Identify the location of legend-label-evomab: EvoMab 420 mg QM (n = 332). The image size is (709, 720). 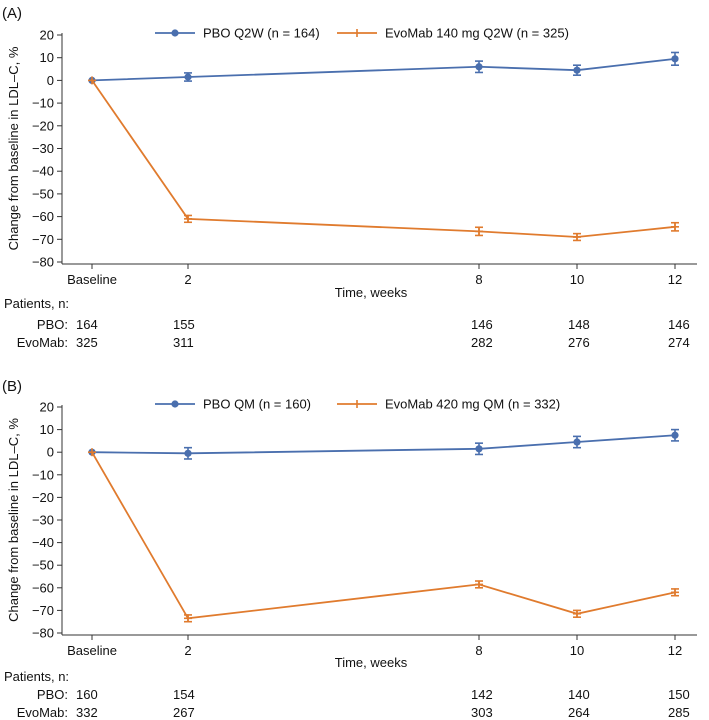
(472, 404).